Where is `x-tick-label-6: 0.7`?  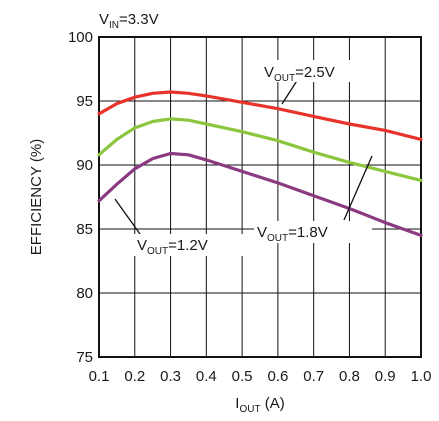
x-tick-label-6: 0.7 is located at coordinates (313, 376).